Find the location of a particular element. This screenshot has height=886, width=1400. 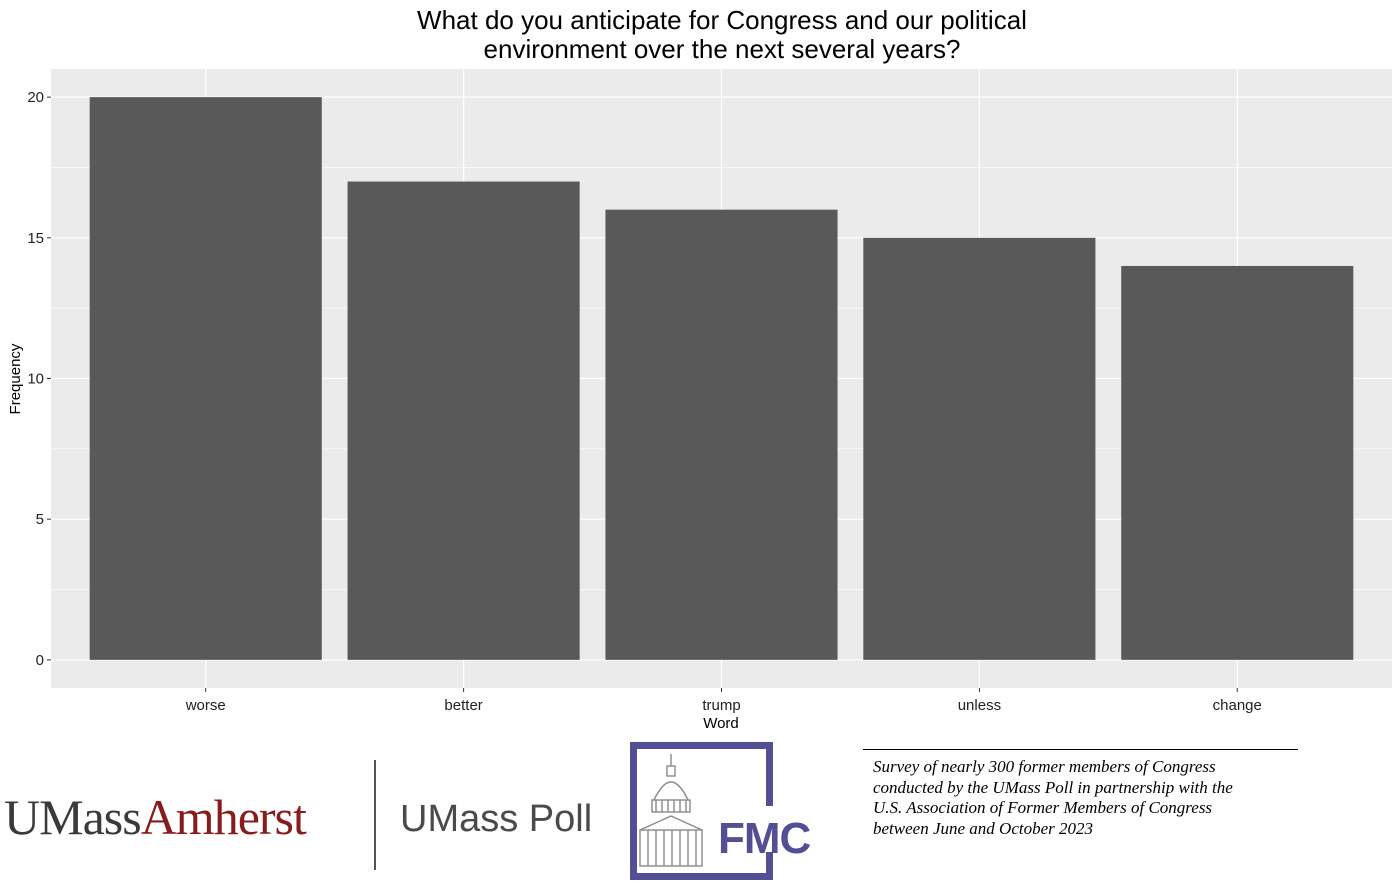

bar-trump is located at coordinates (721, 434).